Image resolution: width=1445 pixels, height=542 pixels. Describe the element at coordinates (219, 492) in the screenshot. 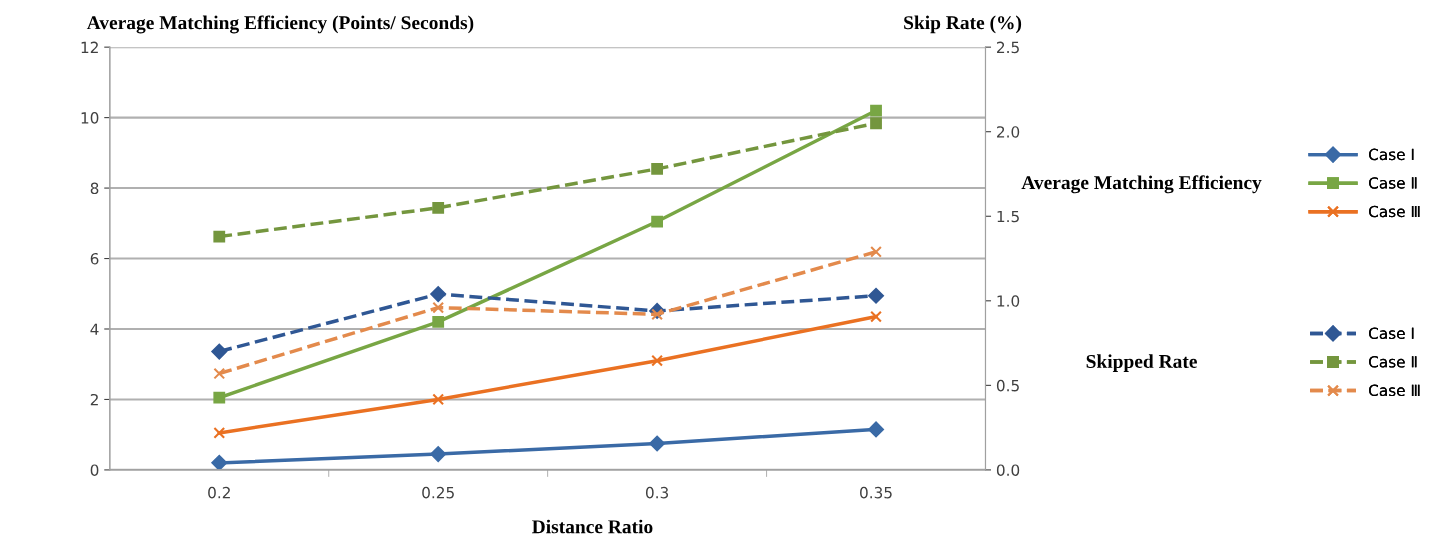

I see `x-tick-label: 0.2` at that location.